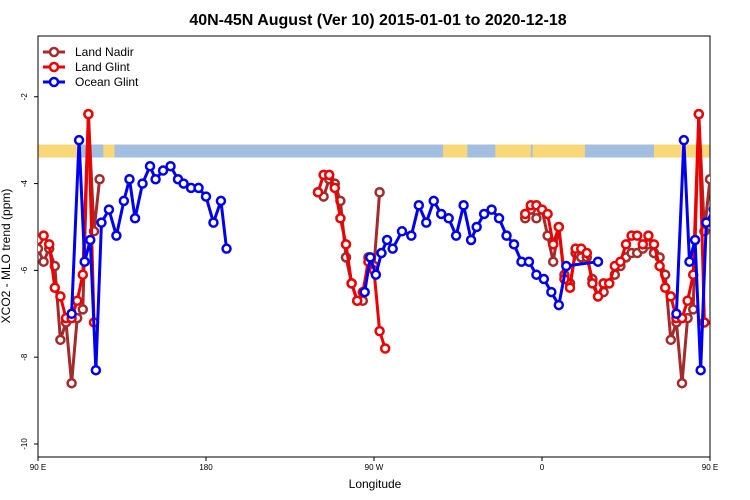 The image size is (750, 500). What do you see at coordinates (149, 255) in the screenshot?
I see `ocean-glint-line` at bounding box center [149, 255].